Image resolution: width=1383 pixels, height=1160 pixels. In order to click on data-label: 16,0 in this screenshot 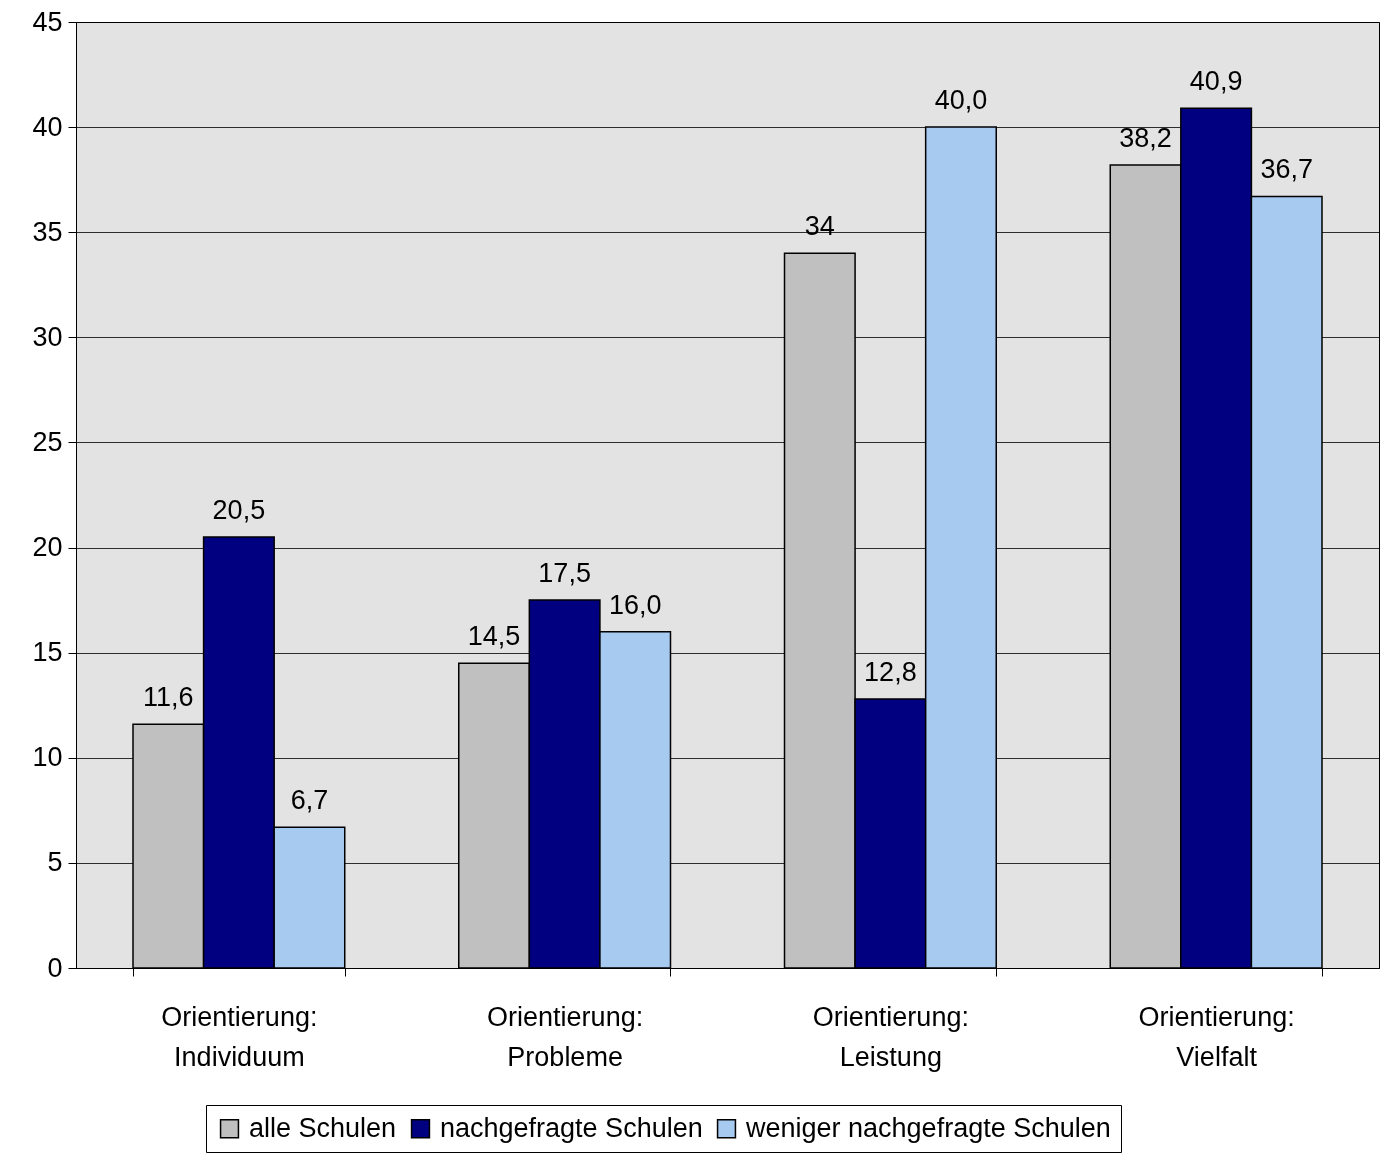, I will do `click(635, 604)`.